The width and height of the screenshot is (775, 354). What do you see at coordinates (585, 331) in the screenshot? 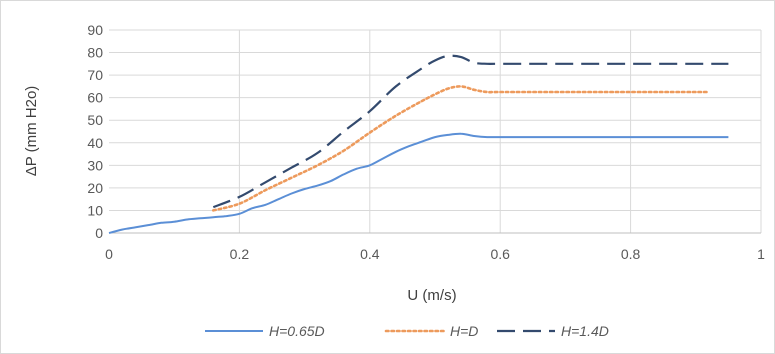
I see `legend-label-3: H=1.4D` at bounding box center [585, 331].